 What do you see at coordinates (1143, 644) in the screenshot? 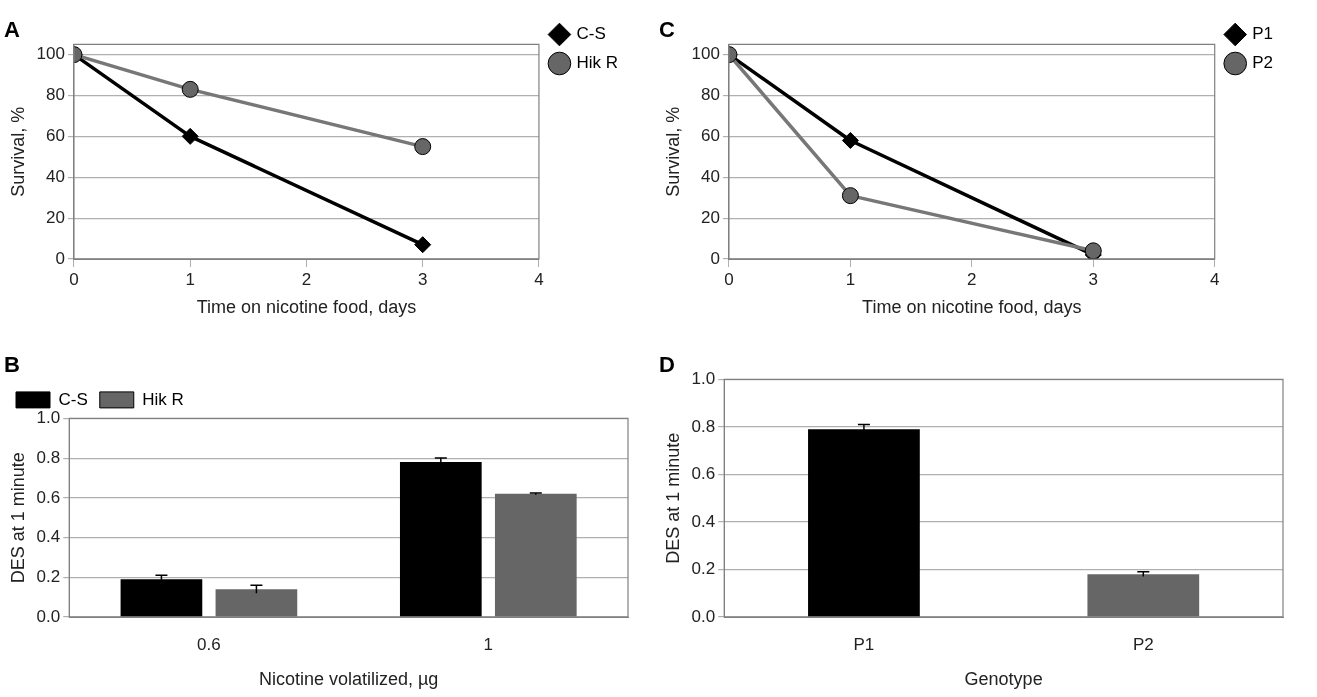
I see `x-tick-label: P2` at bounding box center [1143, 644].